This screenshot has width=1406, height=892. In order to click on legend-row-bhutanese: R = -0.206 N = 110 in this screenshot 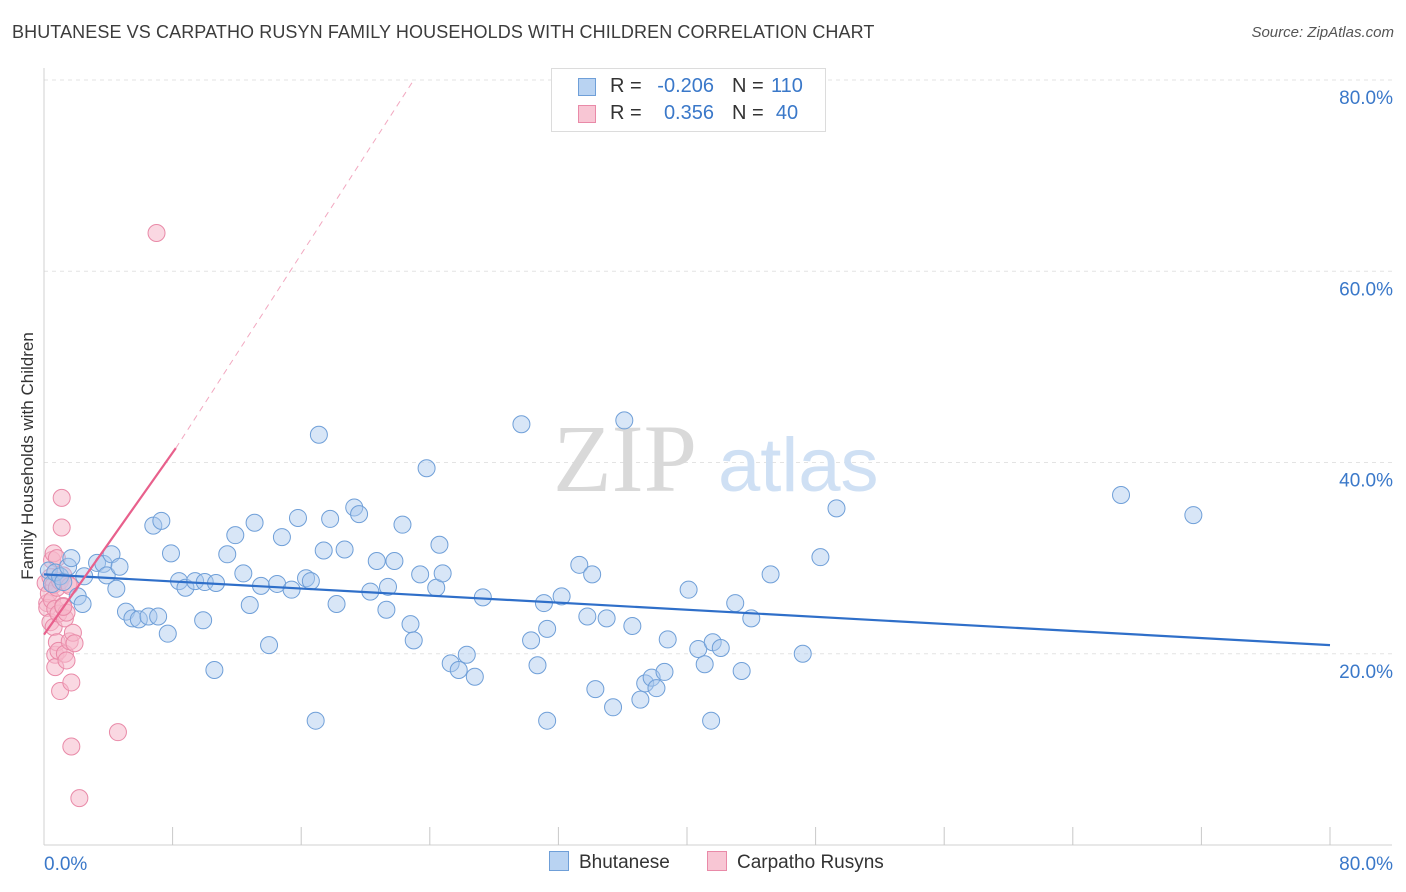, I will do `click(688, 87)`.